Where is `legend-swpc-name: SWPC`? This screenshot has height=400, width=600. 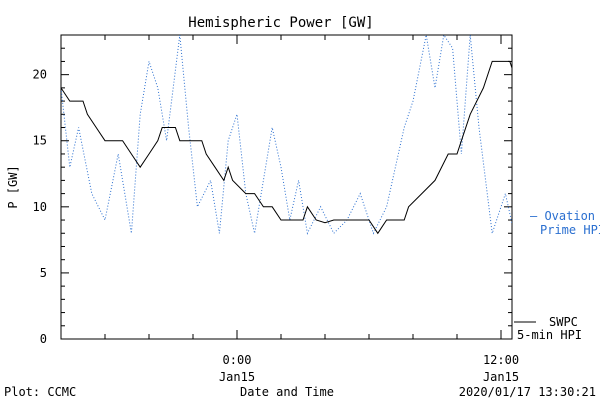 legend-swpc-name: SWPC is located at coordinates (563, 322).